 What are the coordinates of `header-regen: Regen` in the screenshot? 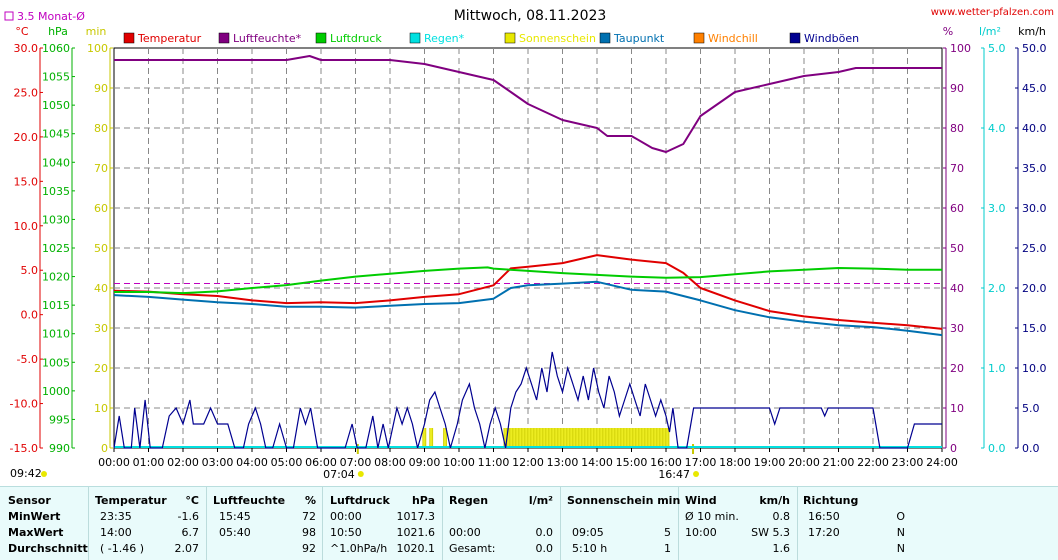 It's located at (469, 500).